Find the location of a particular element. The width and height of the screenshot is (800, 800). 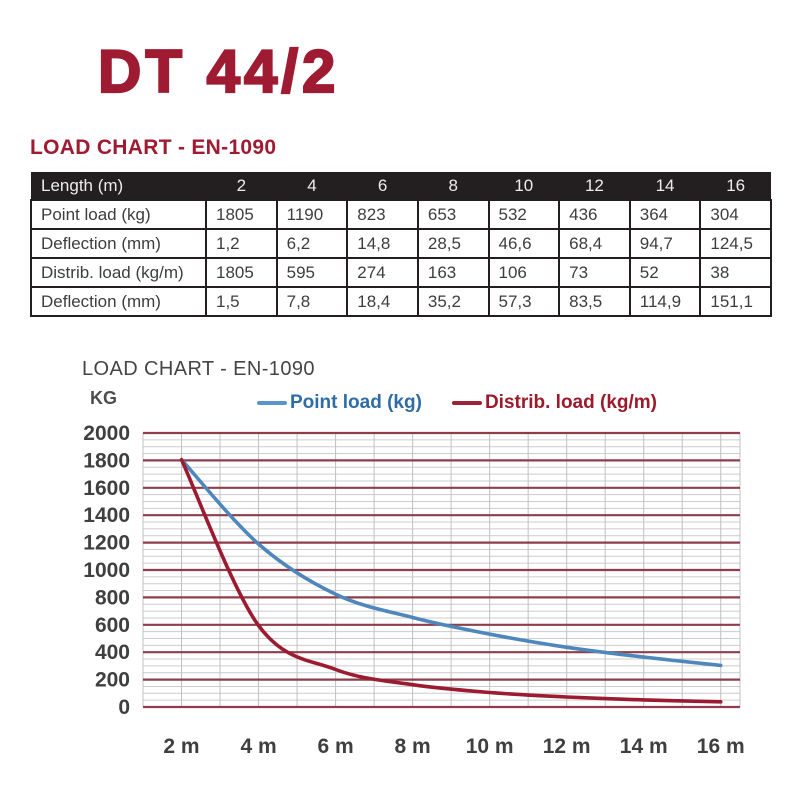

x-tick-label: 4 m is located at coordinates (258, 746).